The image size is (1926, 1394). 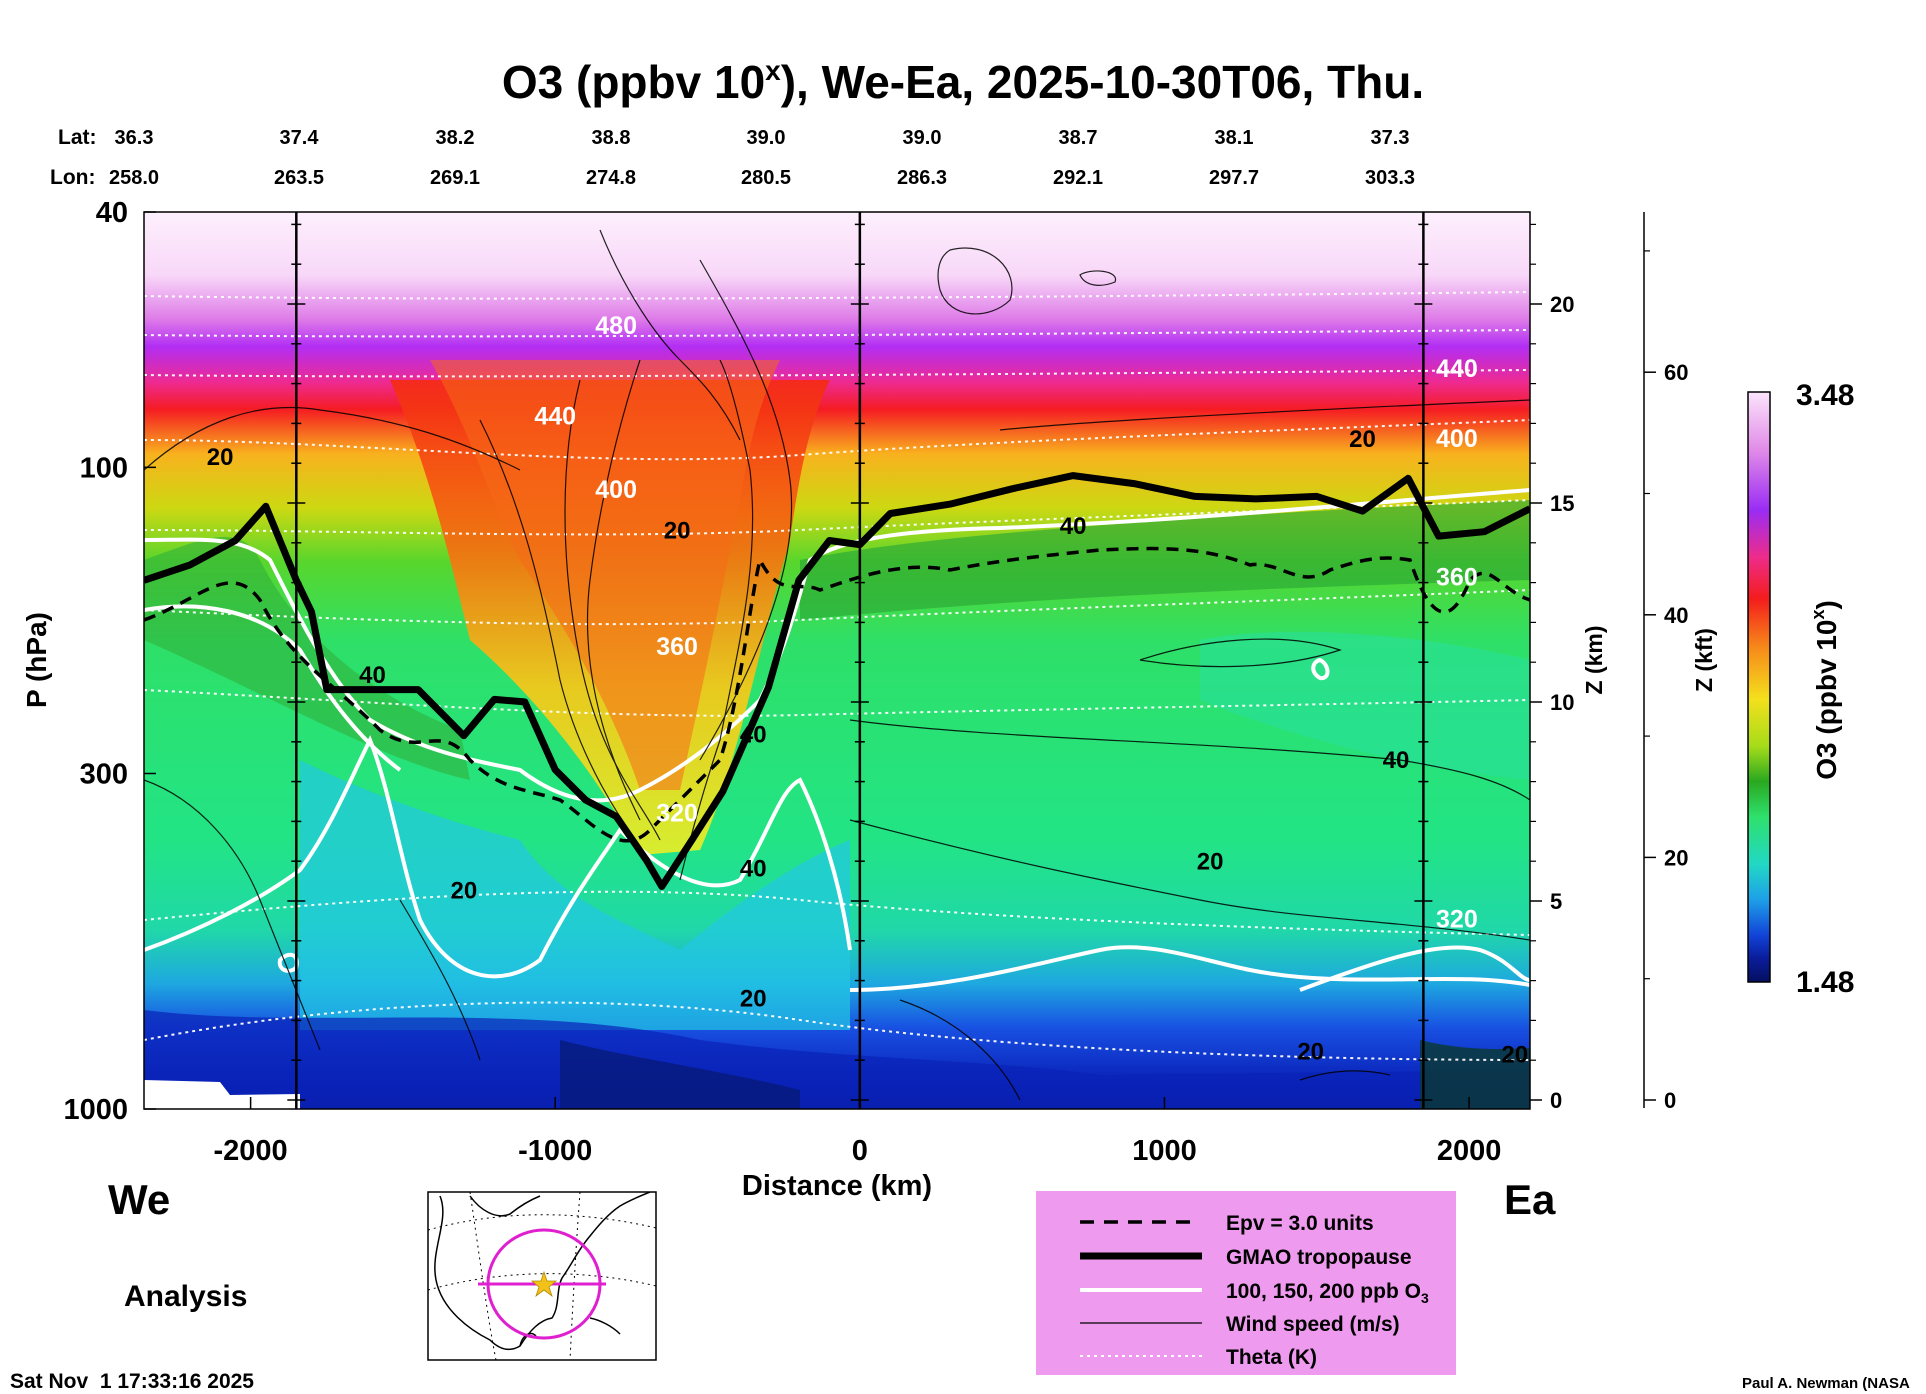 What do you see at coordinates (611, 178) in the screenshot?
I see `lon-value: 274.8` at bounding box center [611, 178].